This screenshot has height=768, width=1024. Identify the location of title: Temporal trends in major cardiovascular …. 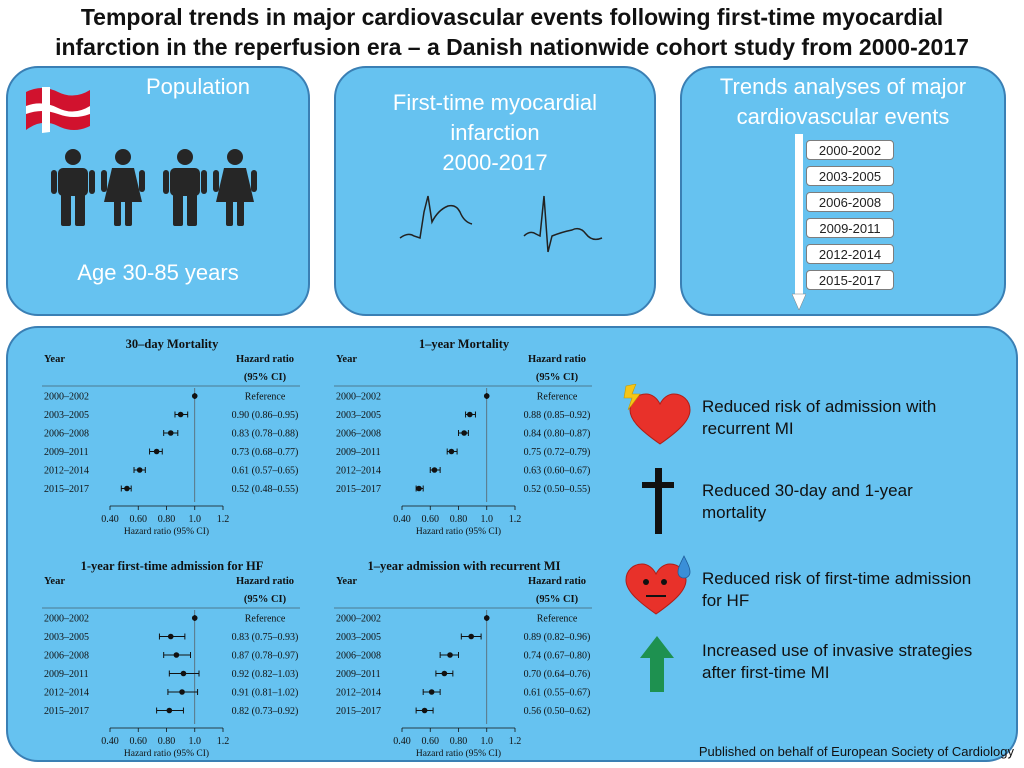
(512, 32).